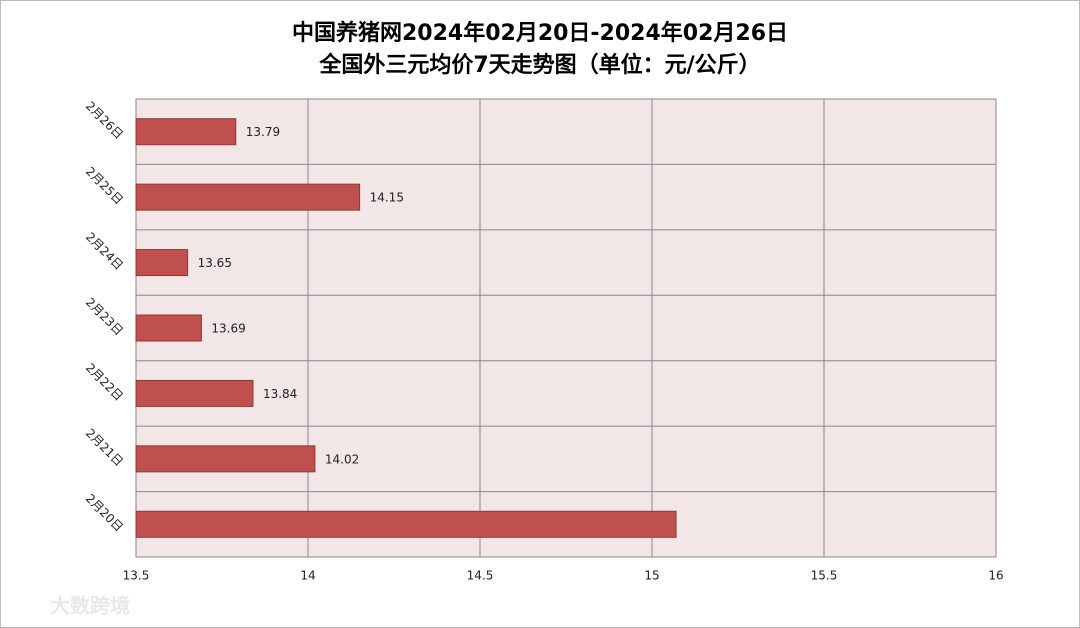  Describe the element at coordinates (136, 576) in the screenshot. I see `x-tick-label: 13.5` at that location.